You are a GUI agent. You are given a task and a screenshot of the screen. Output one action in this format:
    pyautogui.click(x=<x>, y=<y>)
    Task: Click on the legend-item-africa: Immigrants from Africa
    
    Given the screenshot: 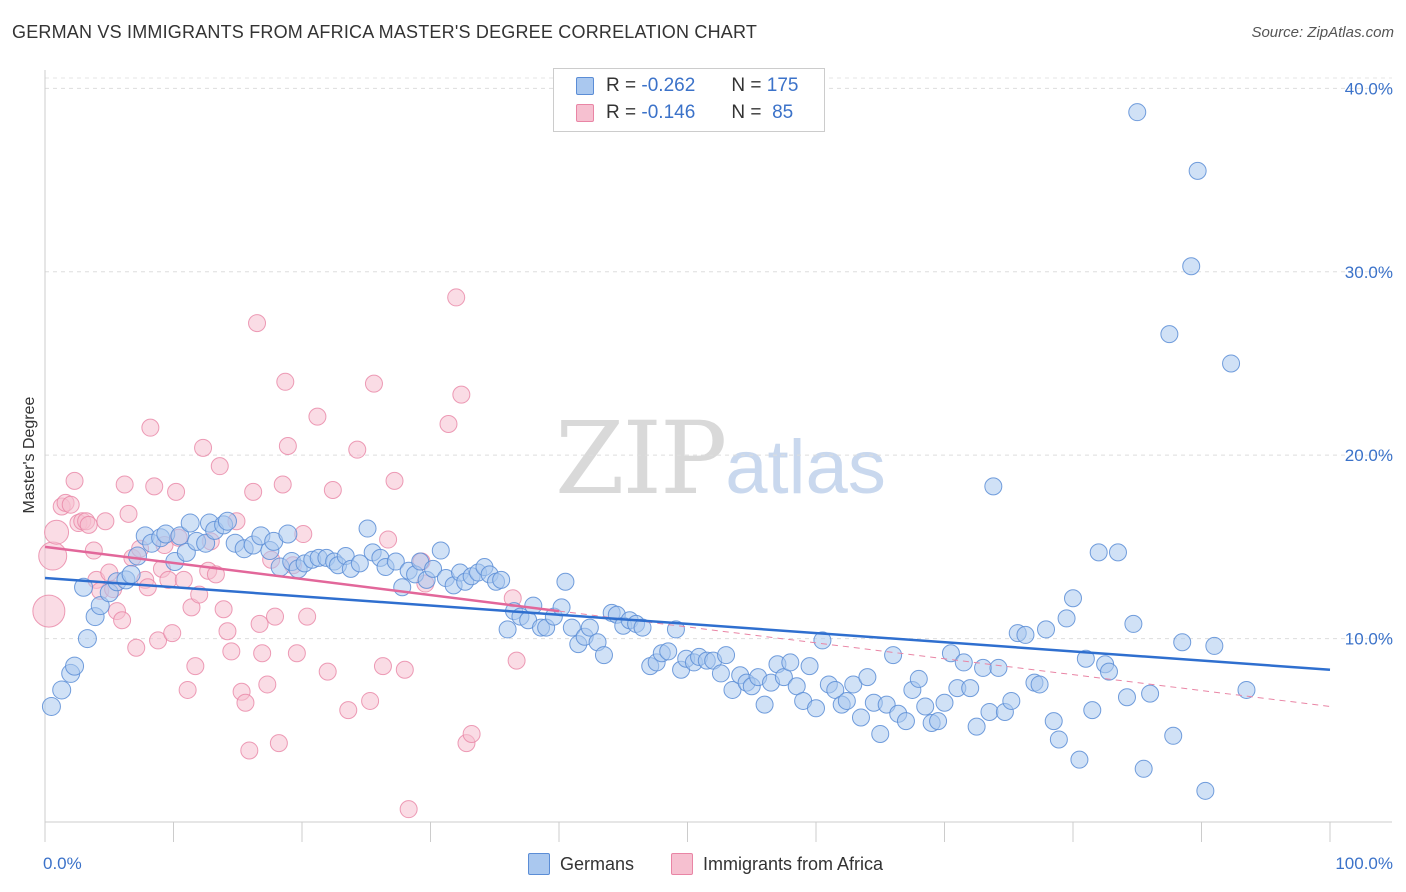 What is the action you would take?
    pyautogui.click(x=777, y=864)
    